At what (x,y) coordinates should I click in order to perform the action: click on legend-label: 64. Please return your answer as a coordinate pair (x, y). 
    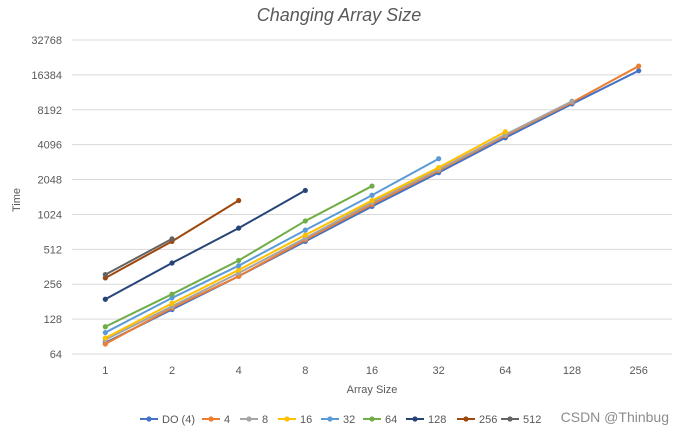
    Looking at the image, I should click on (391, 420).